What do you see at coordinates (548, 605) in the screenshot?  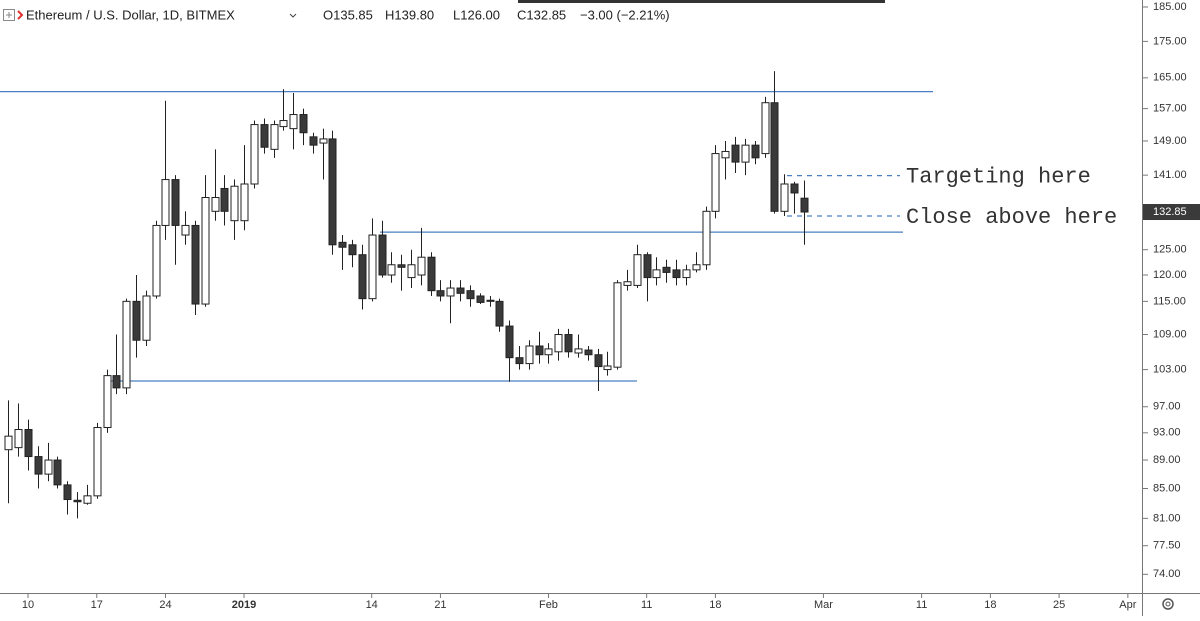 I see `x-tick-label: Feb` at bounding box center [548, 605].